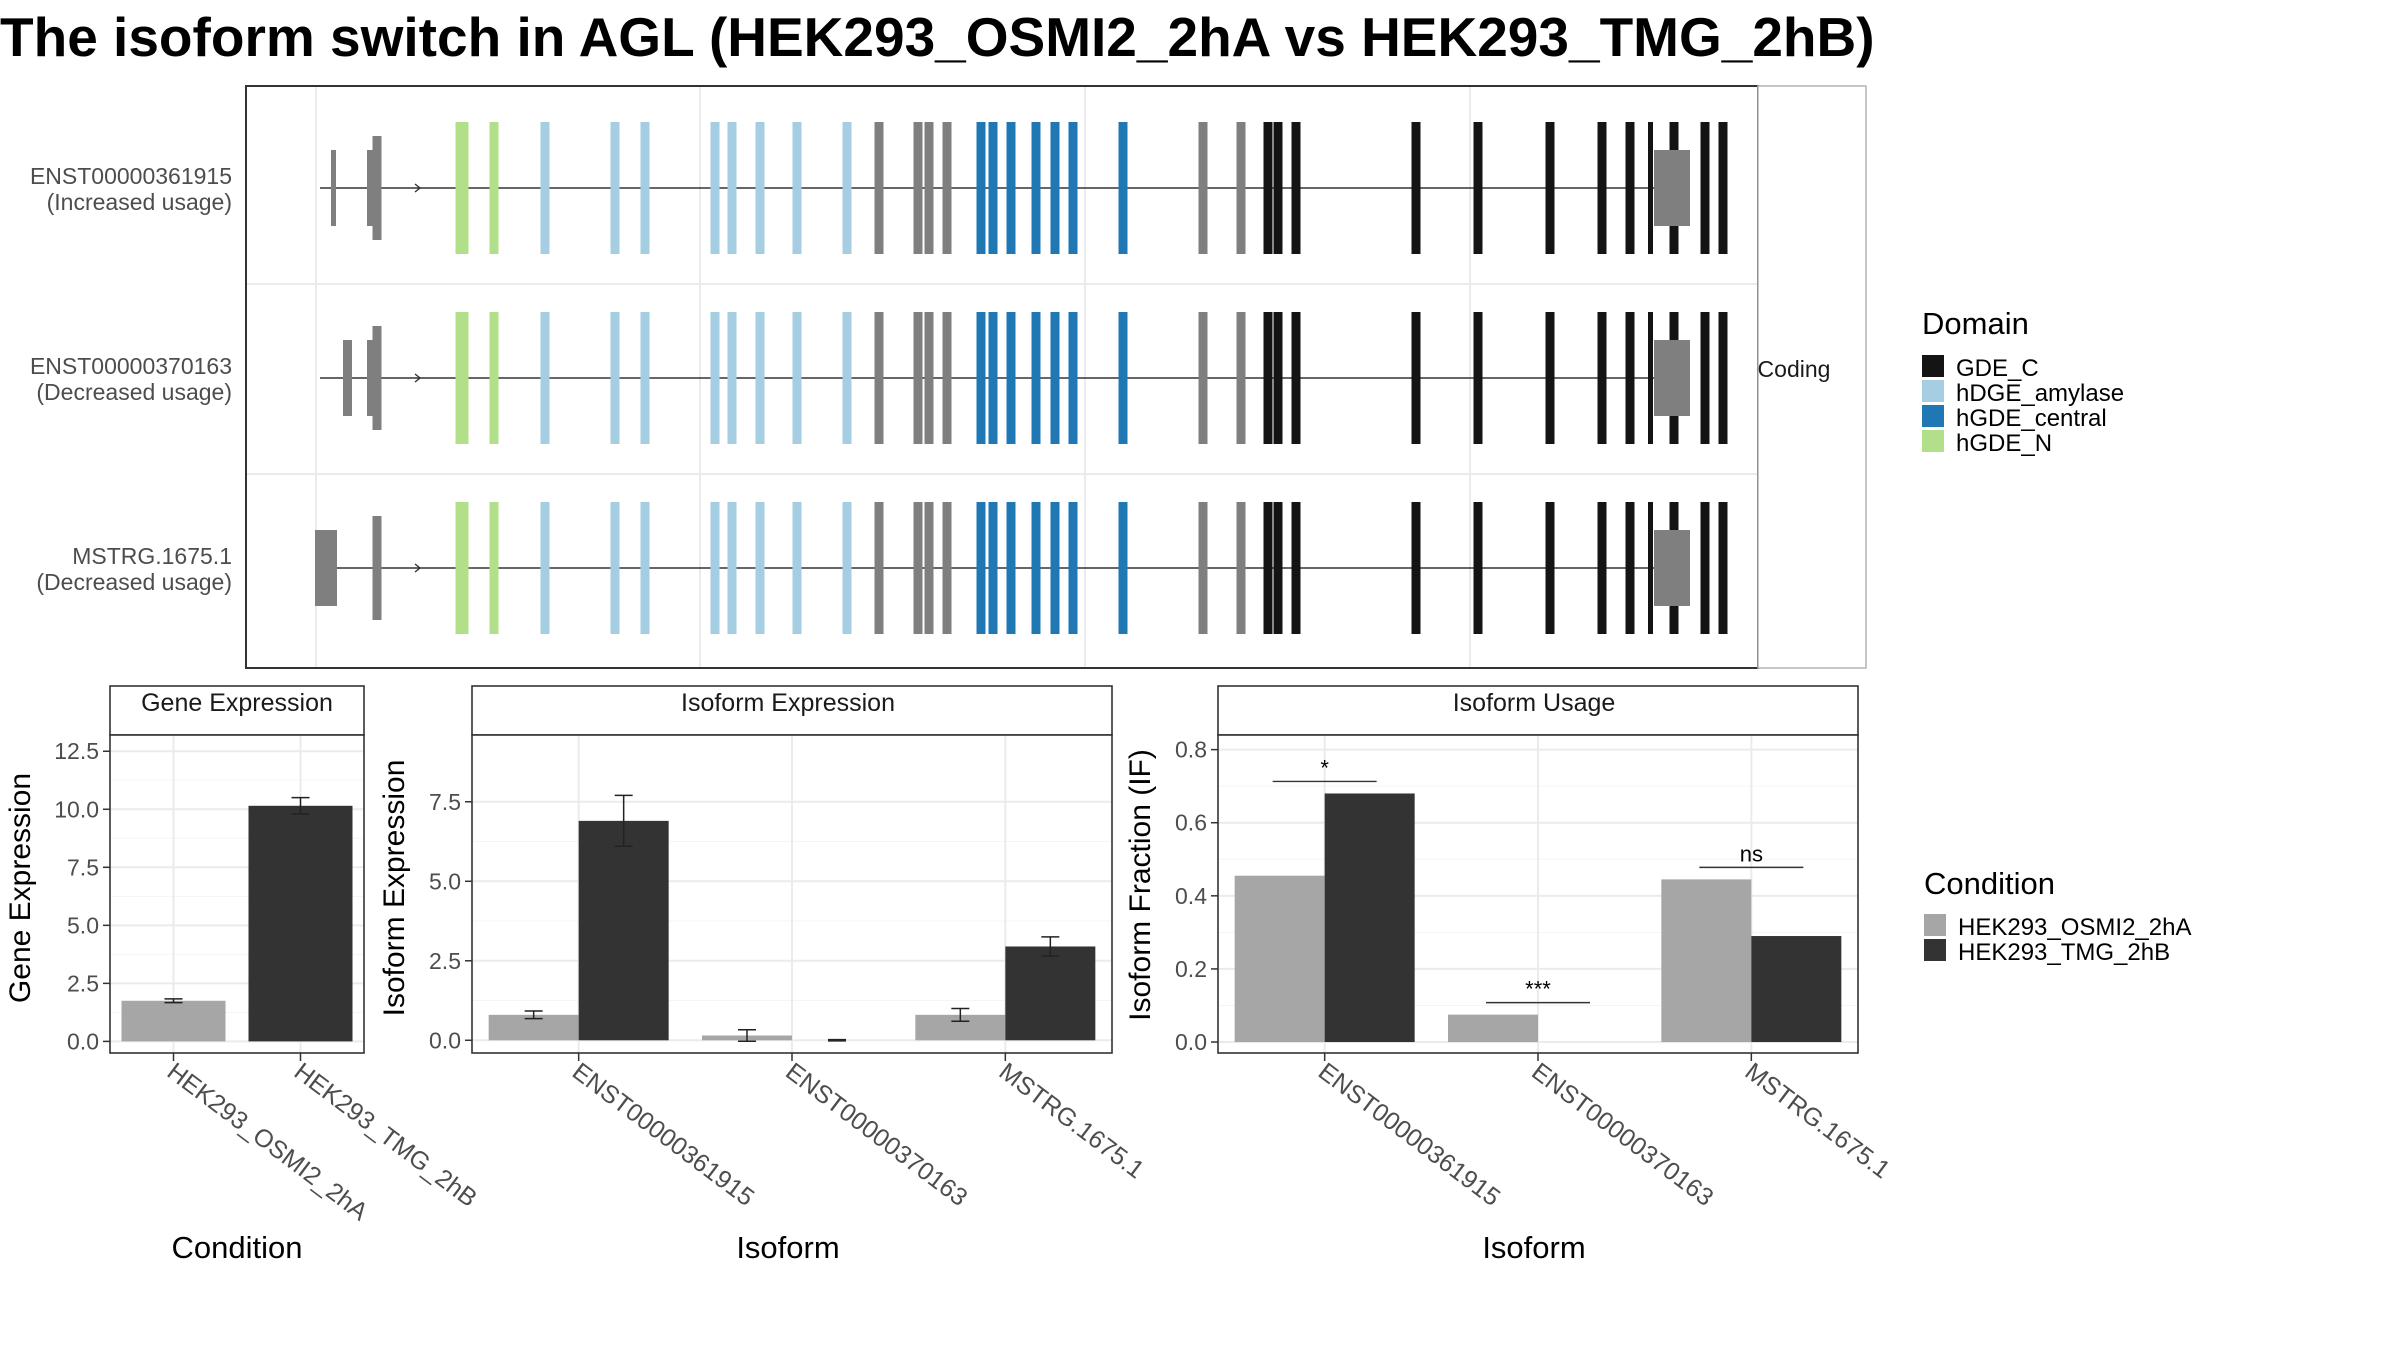 The image size is (2400, 1350). I want to click on gene-expression-ytick-label-0: 0.0, so click(83, 1041).